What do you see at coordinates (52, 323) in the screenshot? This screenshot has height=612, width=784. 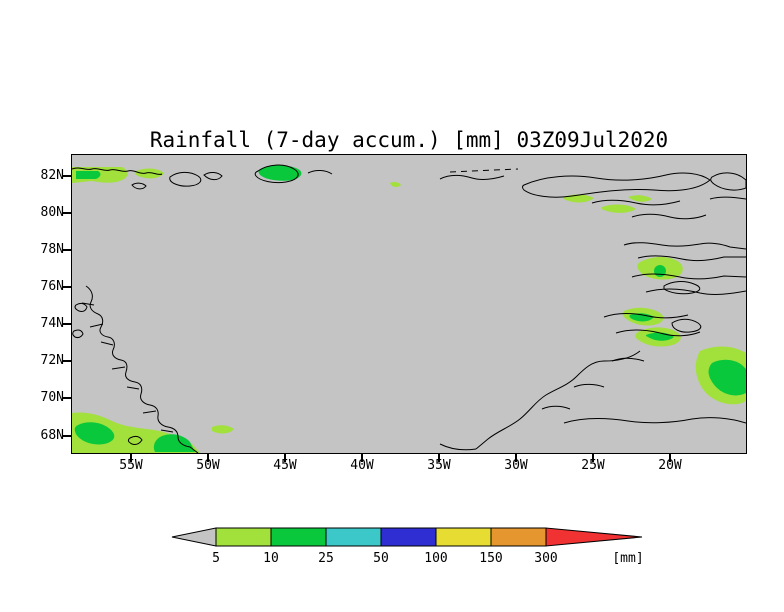 I see `lat-label-74n: 74N` at bounding box center [52, 323].